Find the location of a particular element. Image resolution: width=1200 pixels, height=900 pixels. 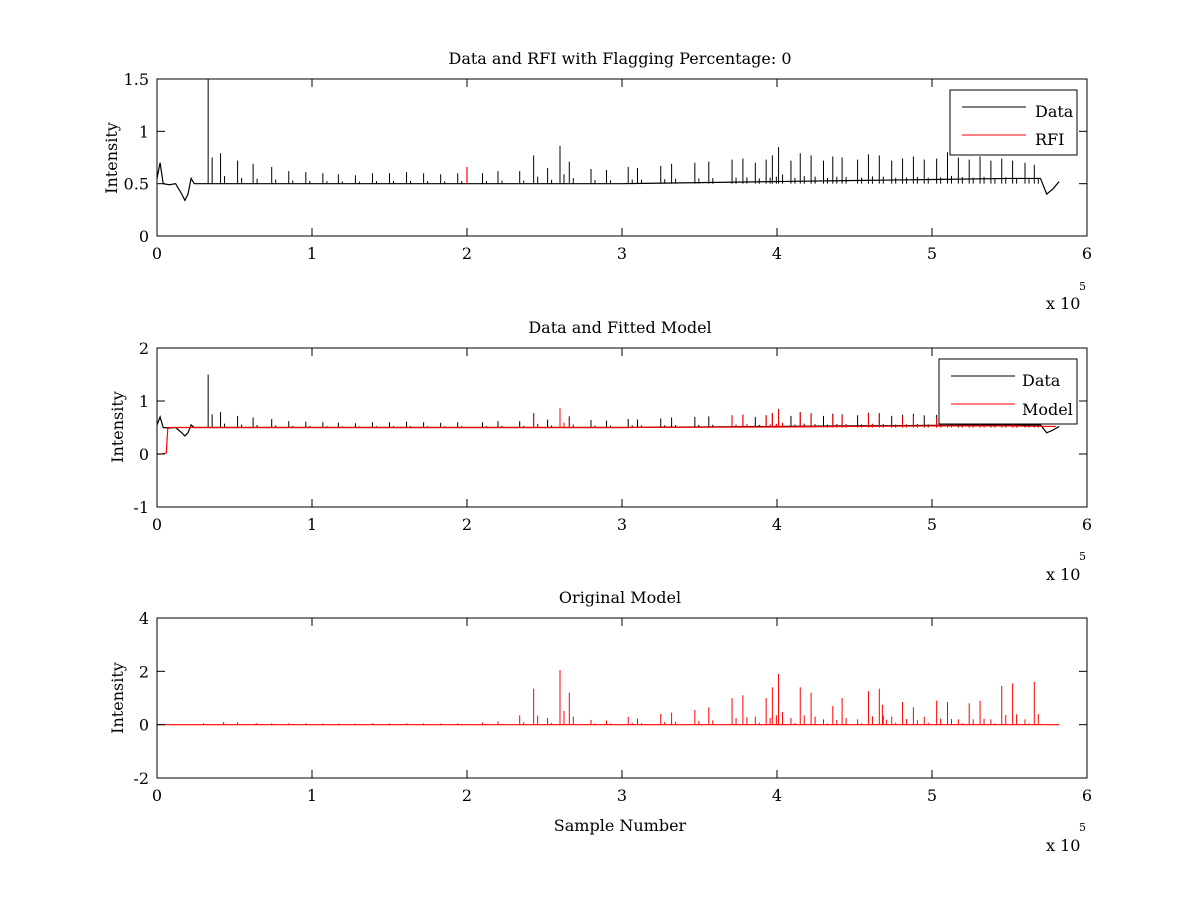

panel-2-x-multiplier-power: 5 is located at coordinates (1082, 556).